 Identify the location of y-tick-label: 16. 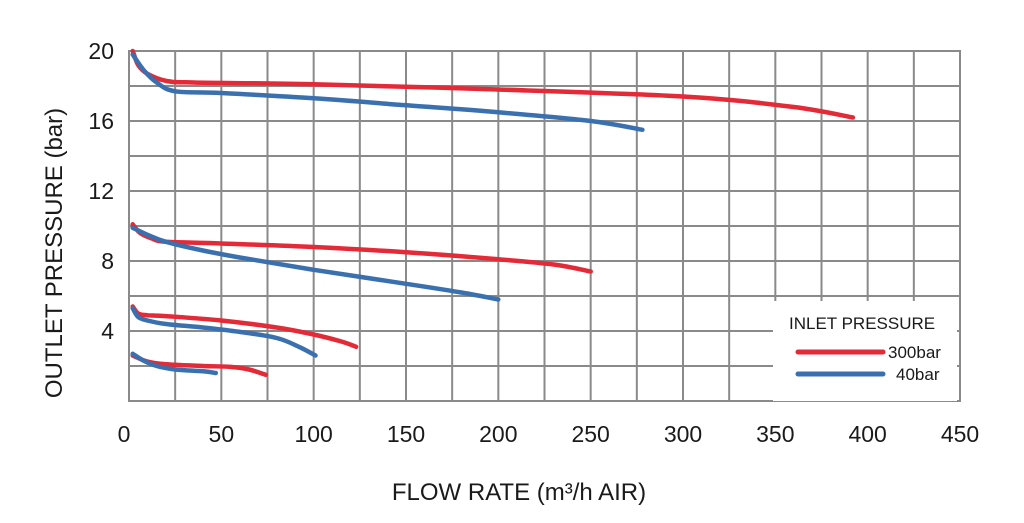
(101, 121).